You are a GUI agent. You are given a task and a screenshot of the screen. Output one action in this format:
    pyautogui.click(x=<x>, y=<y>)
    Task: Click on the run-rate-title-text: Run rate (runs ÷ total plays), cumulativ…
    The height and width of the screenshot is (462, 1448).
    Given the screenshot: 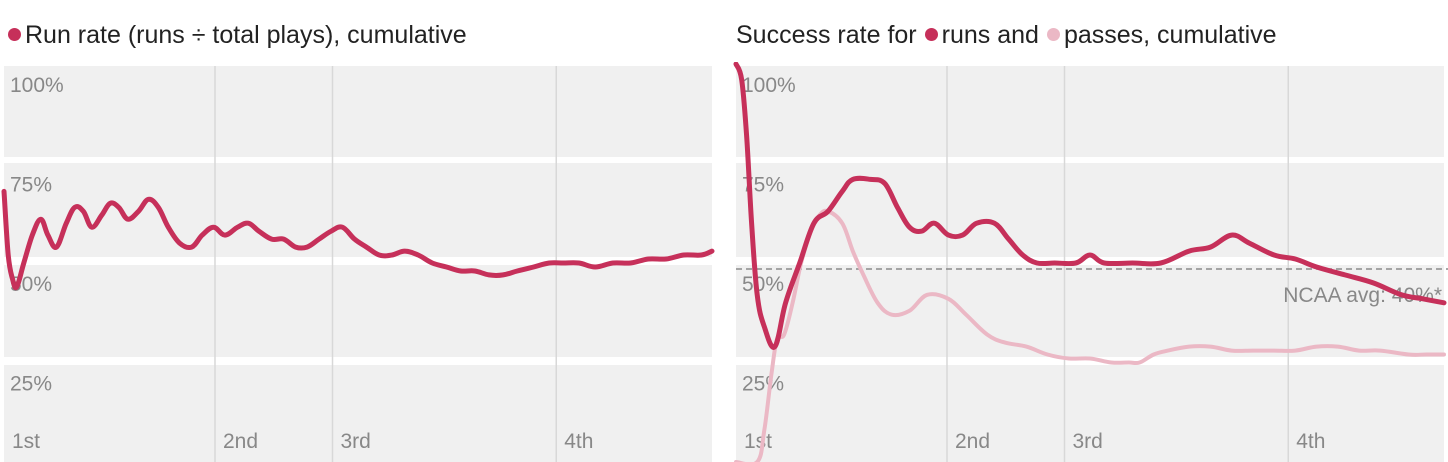 What is the action you would take?
    pyautogui.click(x=246, y=35)
    